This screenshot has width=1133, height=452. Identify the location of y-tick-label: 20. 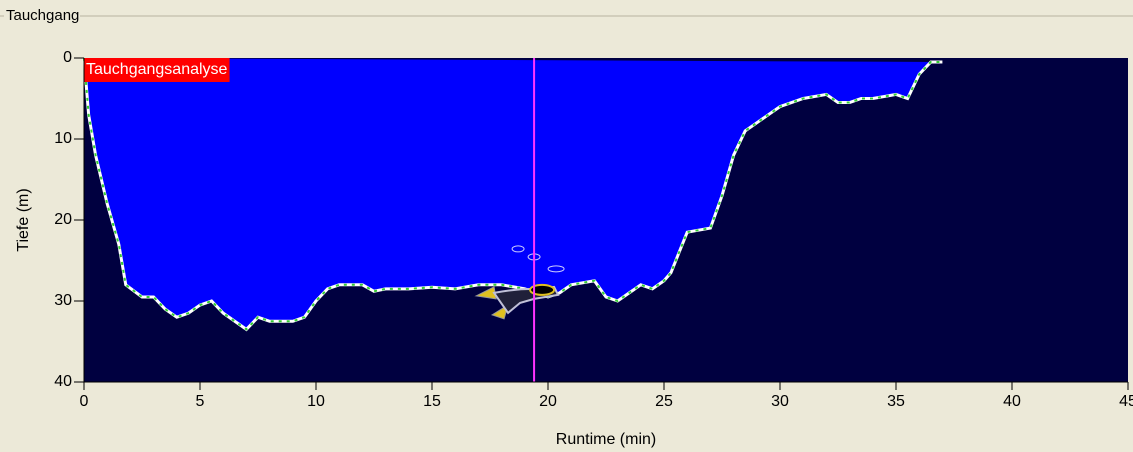
(63, 219).